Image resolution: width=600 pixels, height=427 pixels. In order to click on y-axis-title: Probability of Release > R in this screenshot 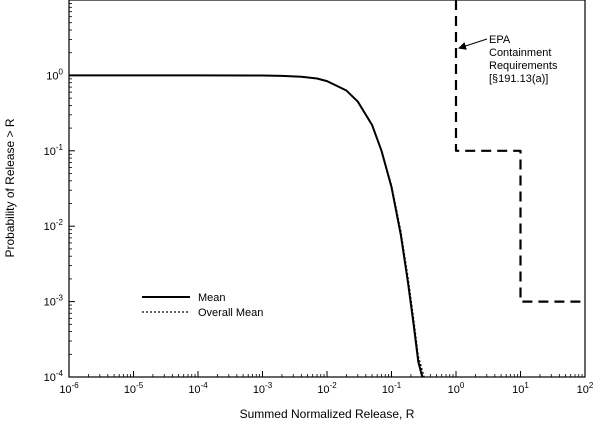, I will do `click(10, 187)`.